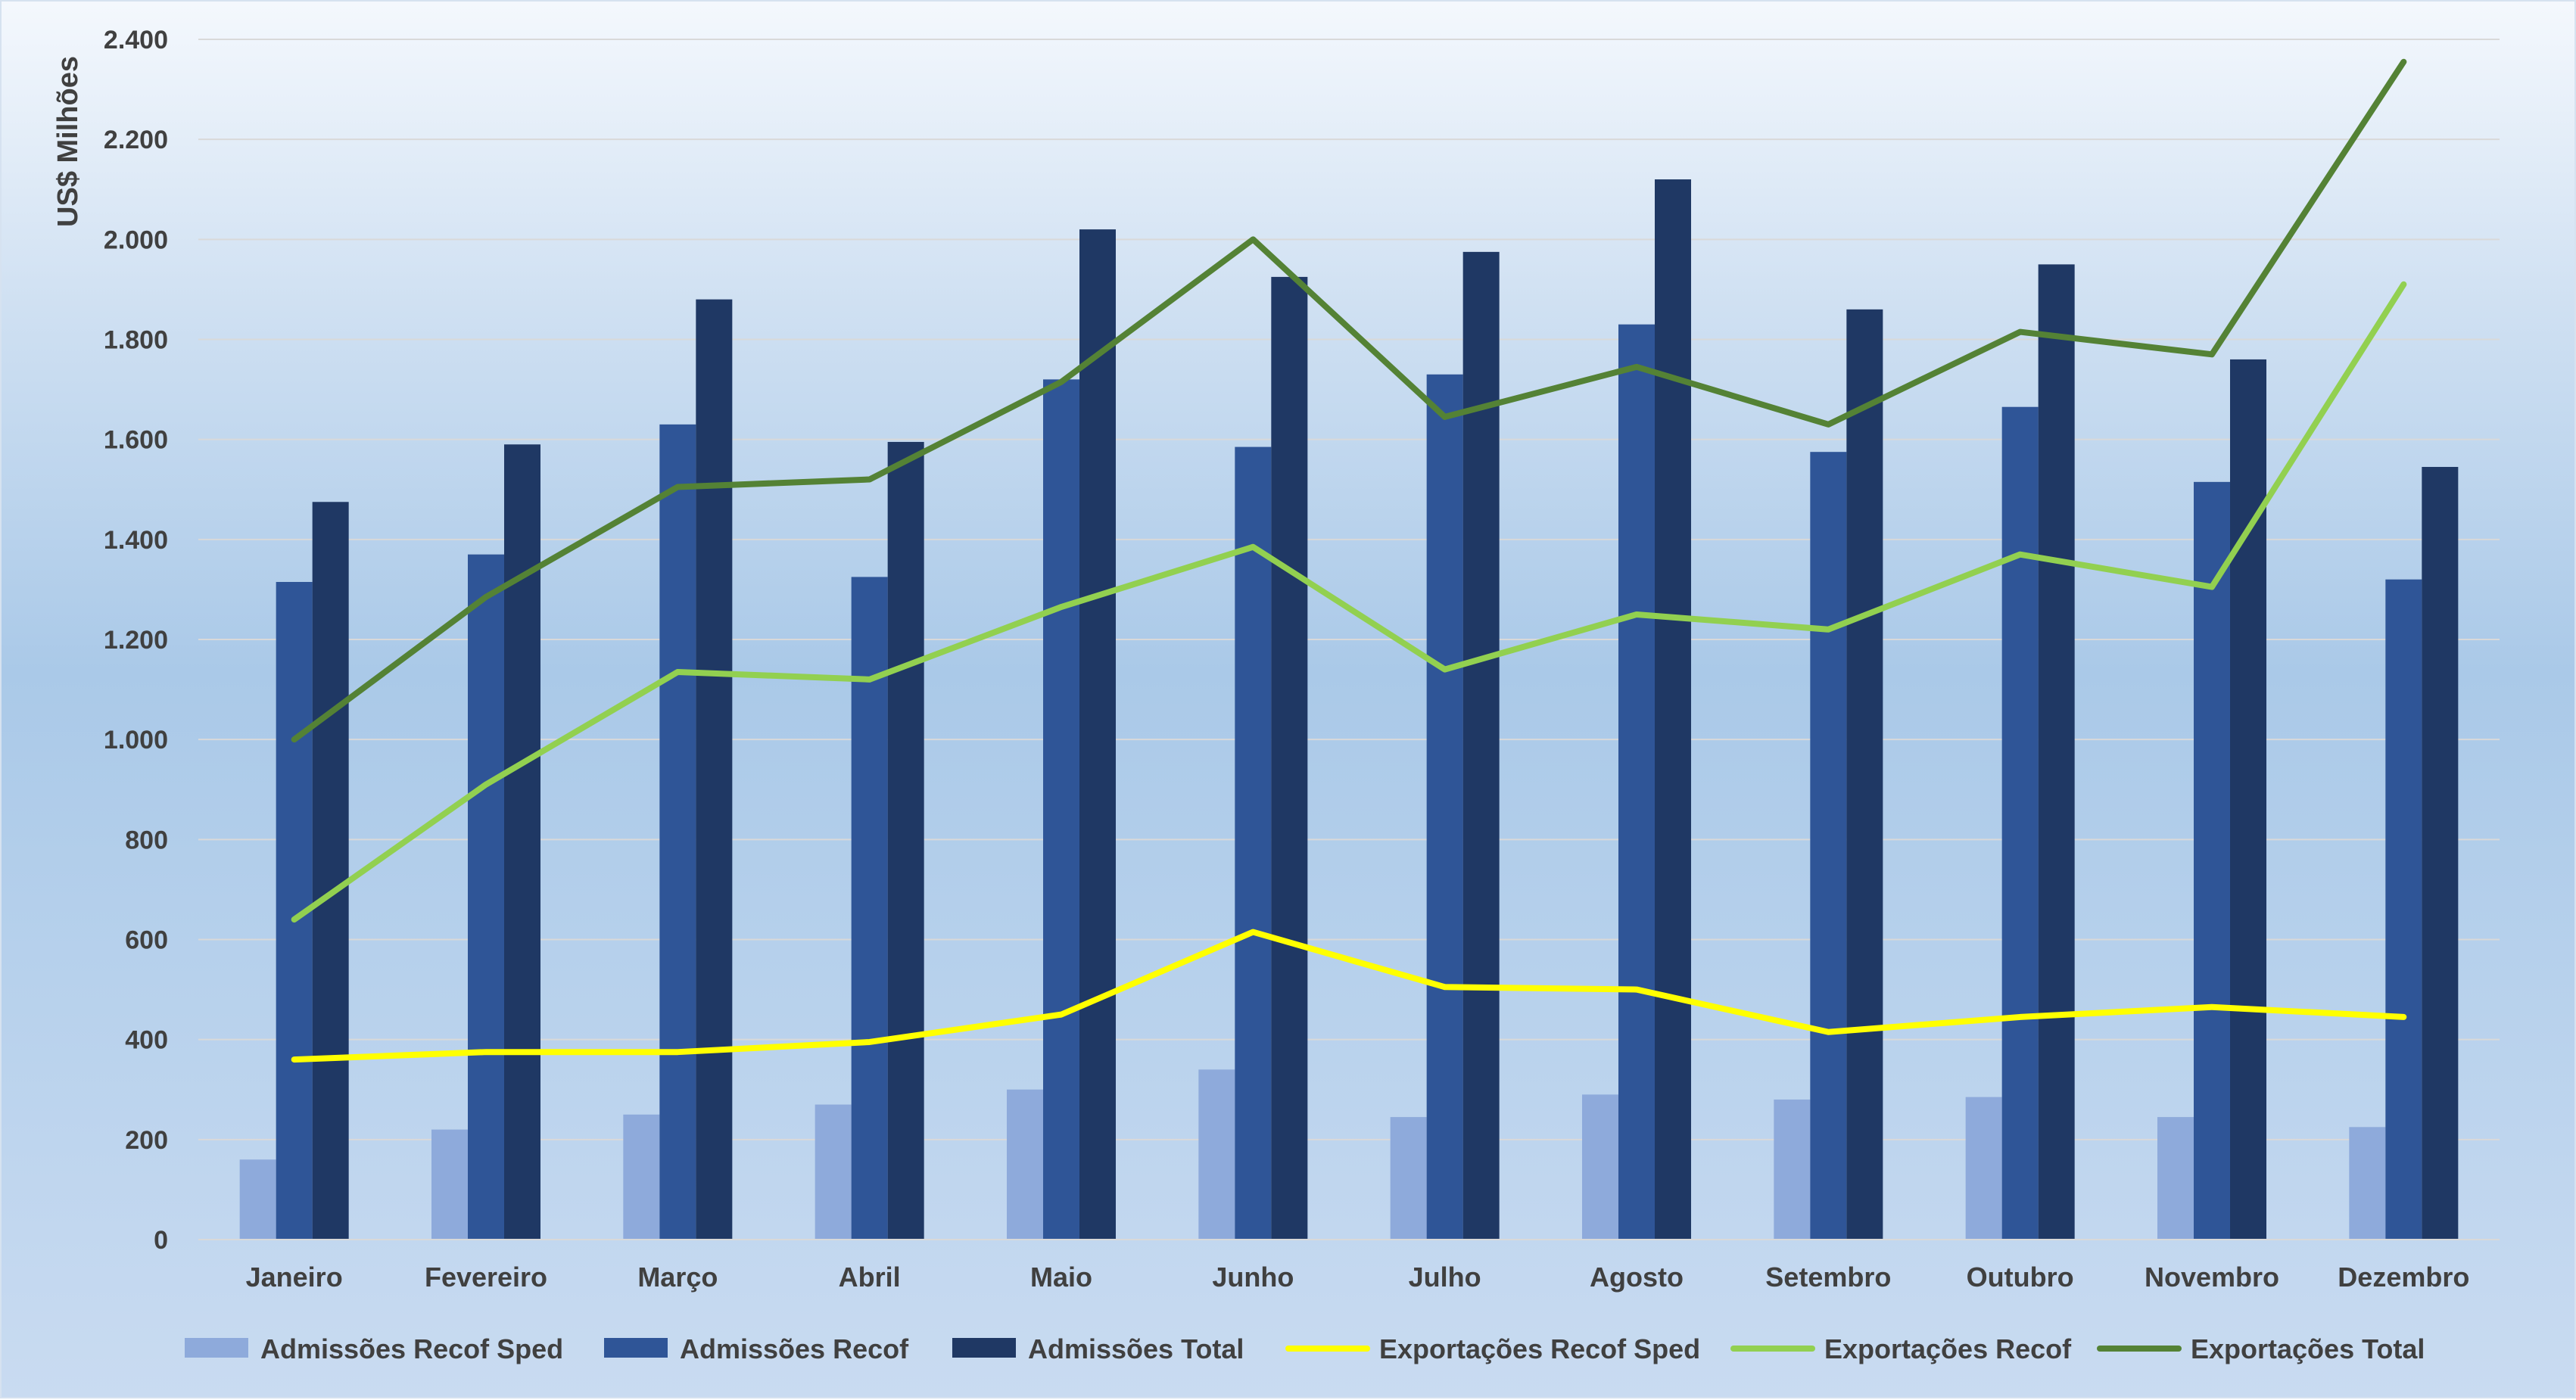 The height and width of the screenshot is (1400, 2576). Describe the element at coordinates (1216, 1154) in the screenshot. I see `bar-admissoes-recof-sped-junho` at that location.